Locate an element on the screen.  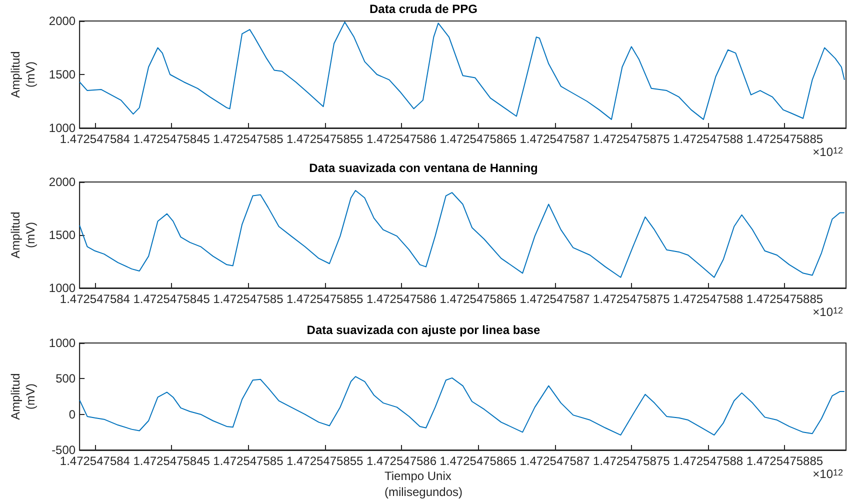
chart-title: Data cruda de PPG is located at coordinates (423, 9).